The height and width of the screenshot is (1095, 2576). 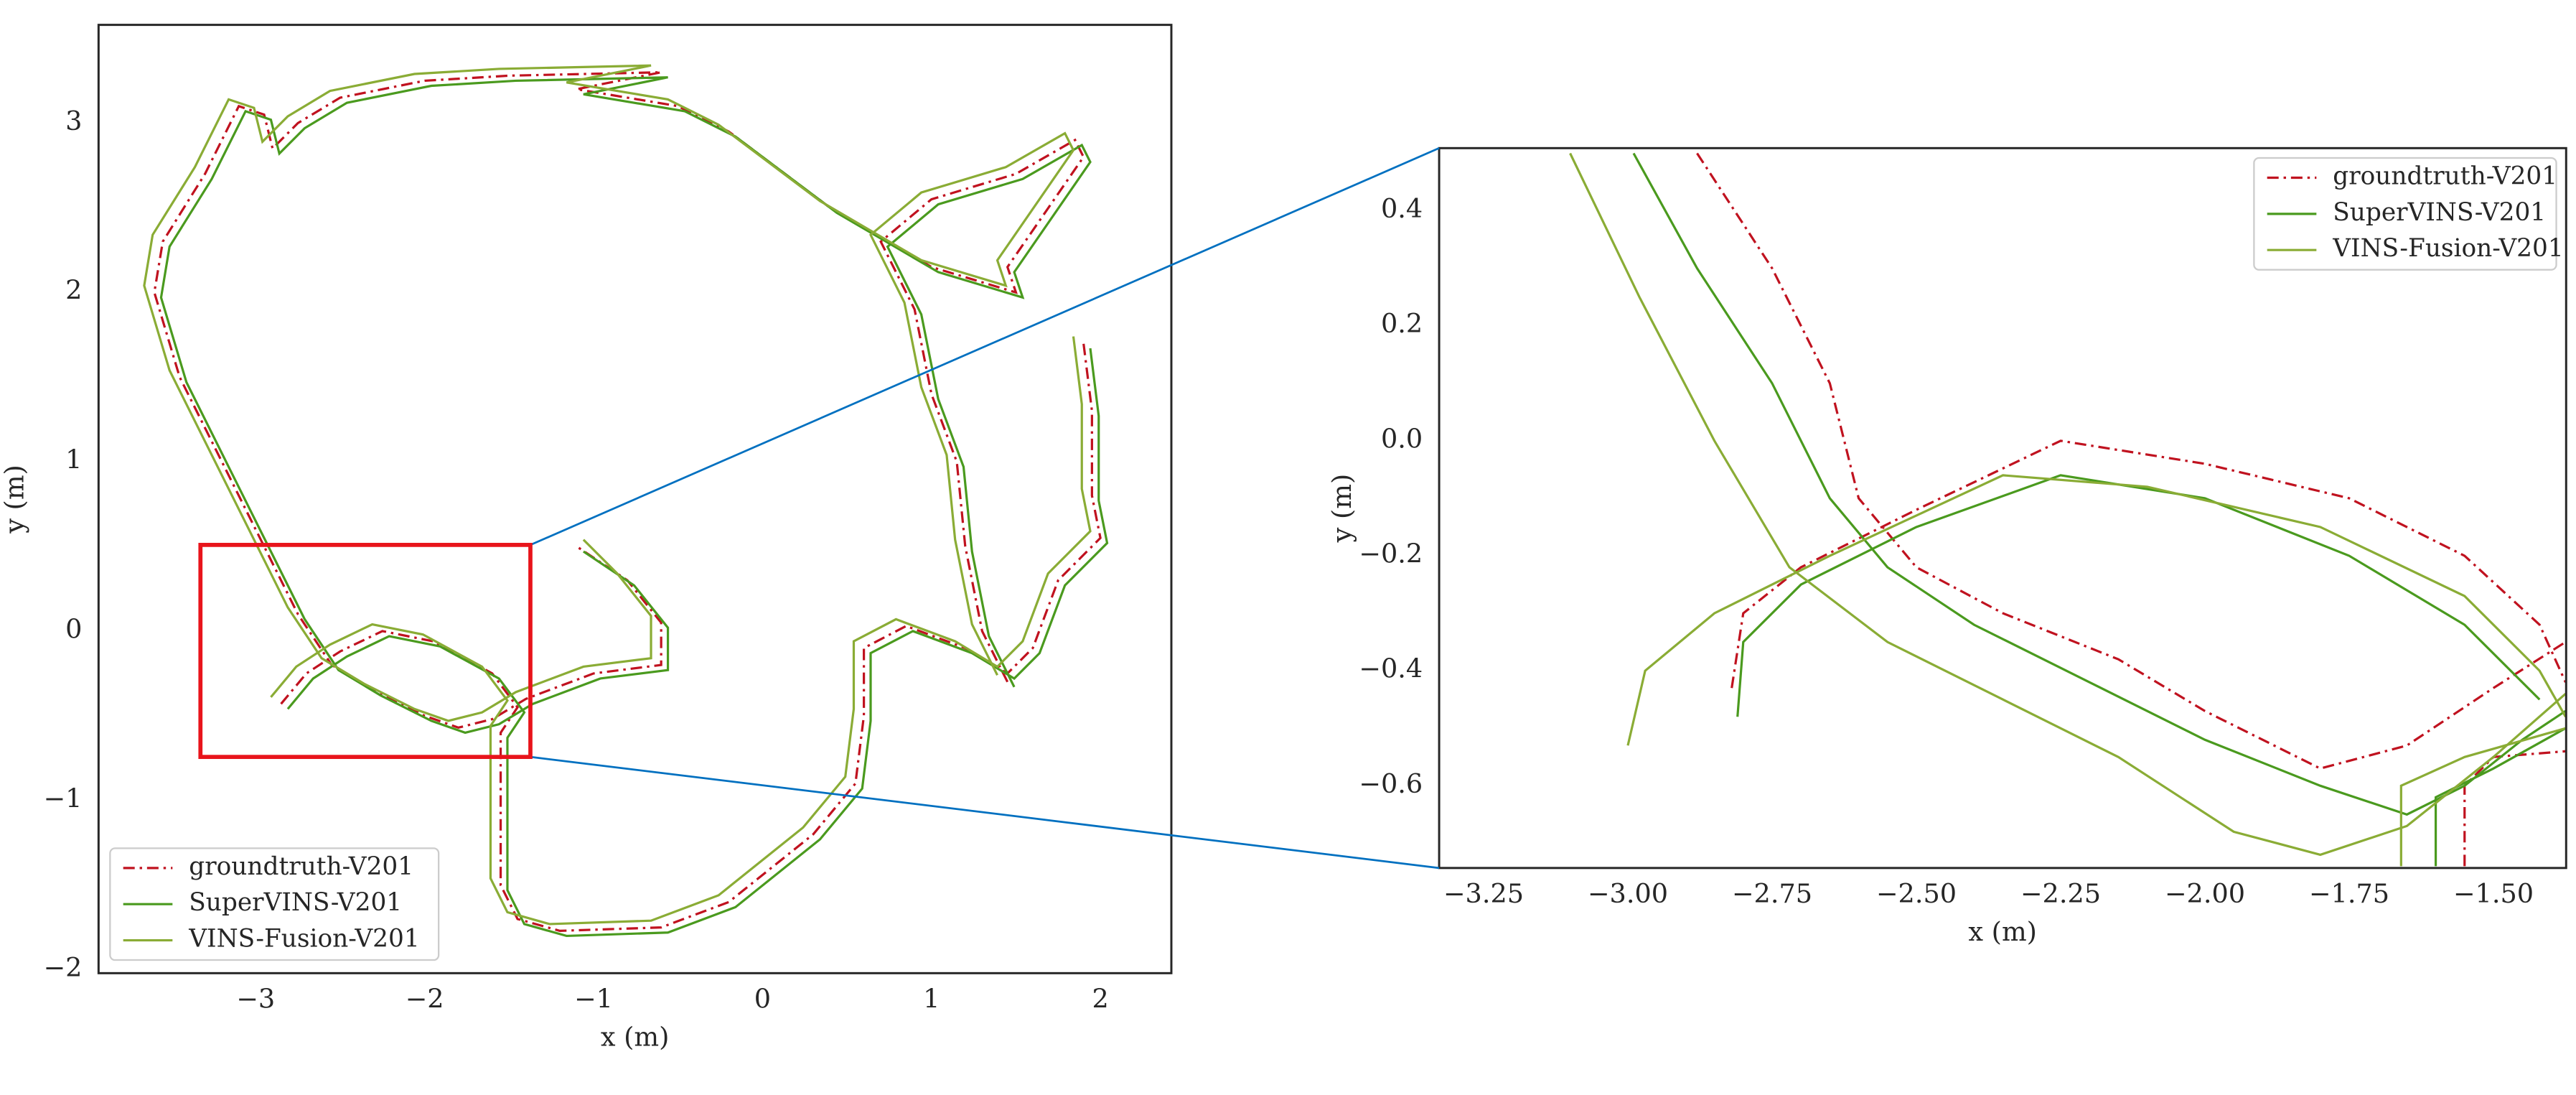 What do you see at coordinates (1402, 323) in the screenshot?
I see `y-tick-label: 0.2` at bounding box center [1402, 323].